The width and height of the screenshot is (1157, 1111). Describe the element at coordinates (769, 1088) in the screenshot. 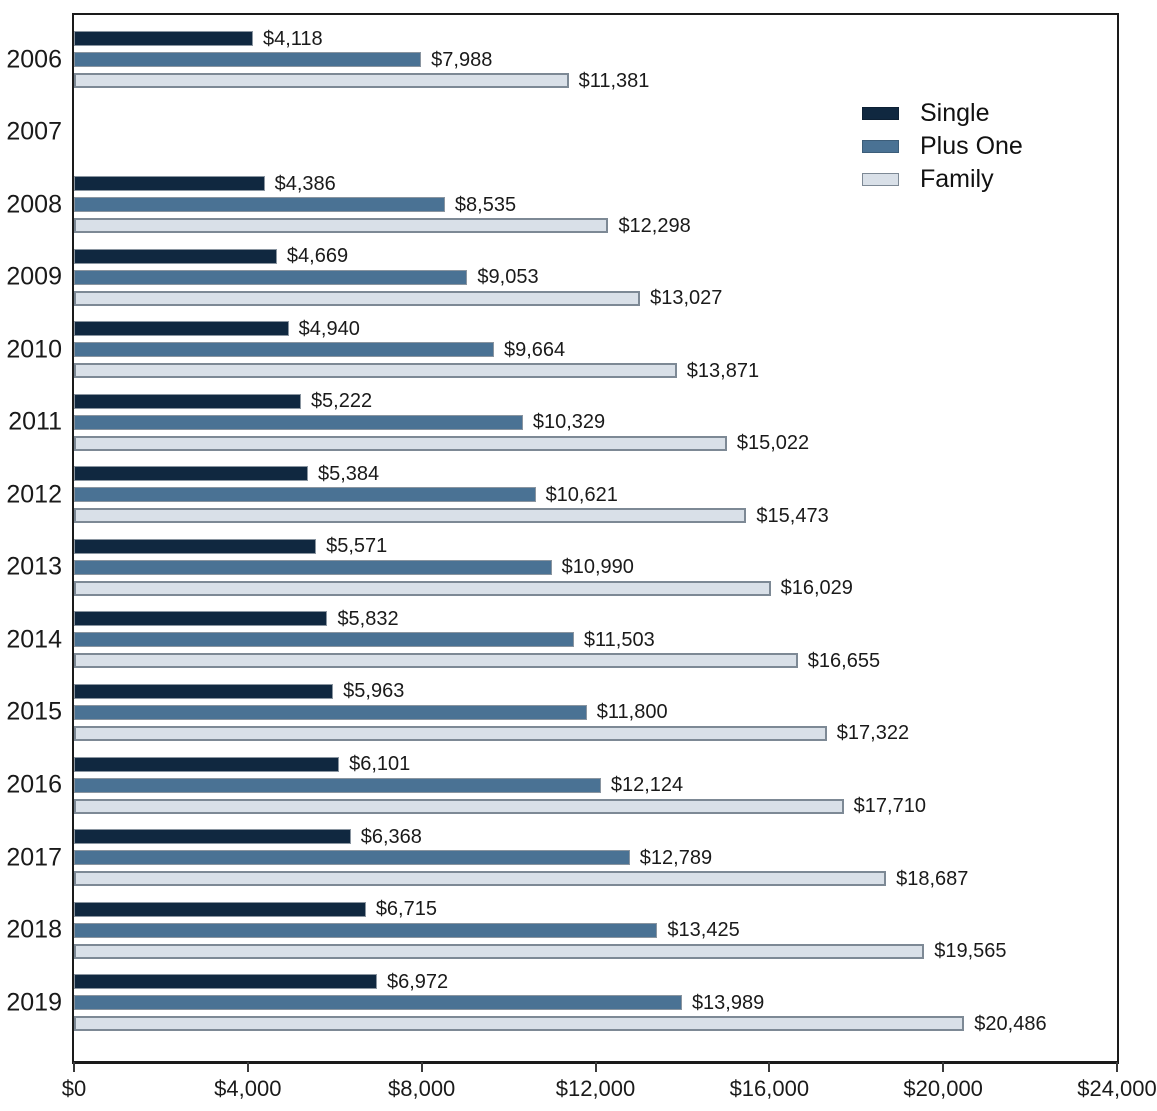

I see `x-axis-tick-label: $16,000` at that location.